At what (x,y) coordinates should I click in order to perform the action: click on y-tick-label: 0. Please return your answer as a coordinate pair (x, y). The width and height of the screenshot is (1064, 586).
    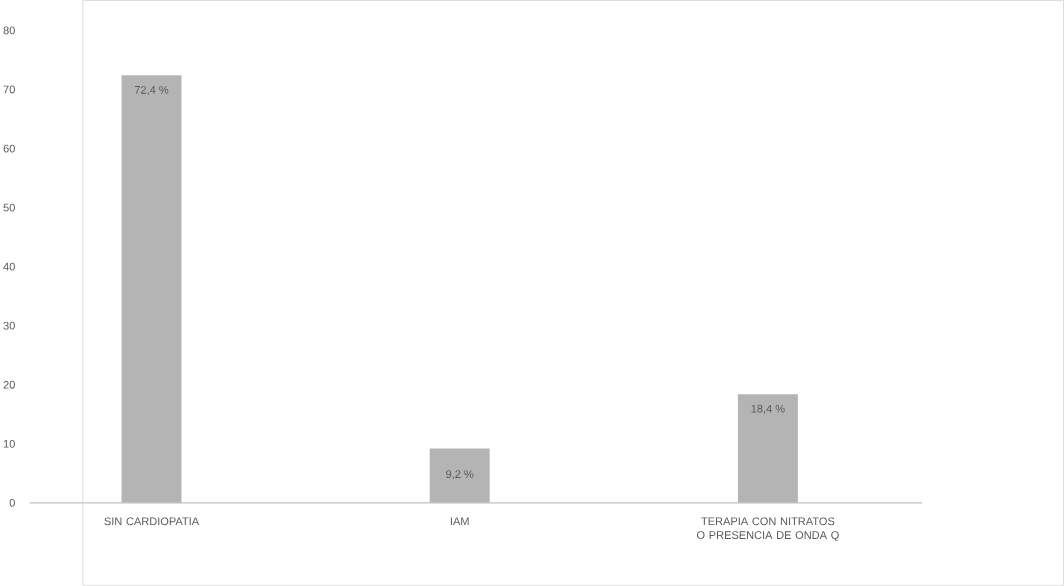
    Looking at the image, I should click on (12, 503).